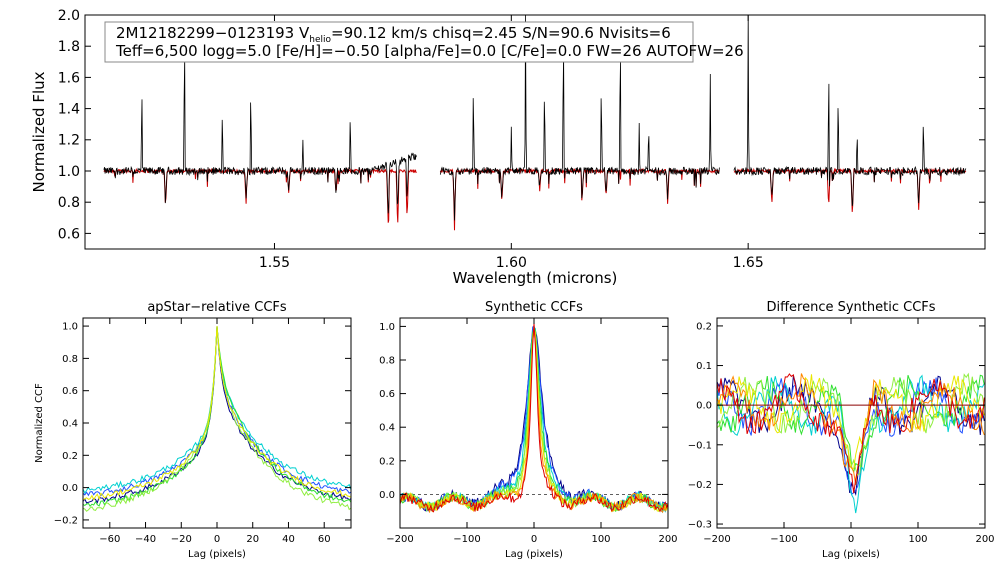 This screenshot has height=576, width=1008. I want to click on difference-ccf-blue-line, so click(851, 436).